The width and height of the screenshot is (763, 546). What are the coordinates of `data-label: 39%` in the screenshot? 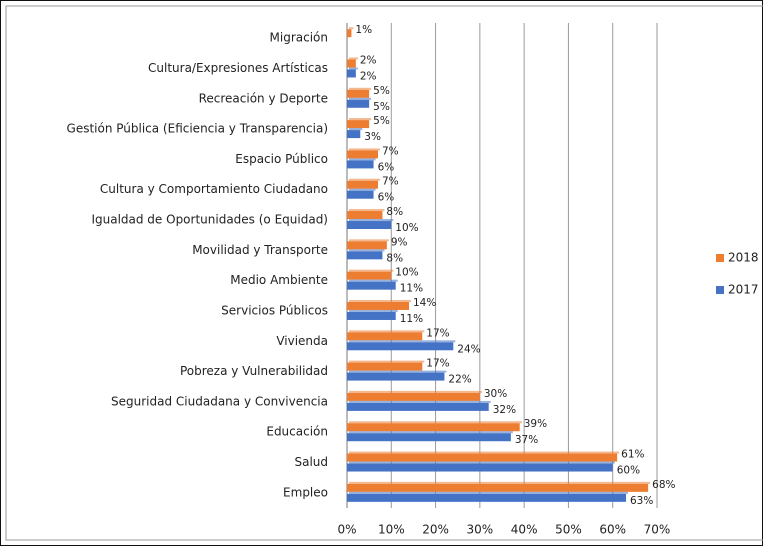 It's located at (535, 424).